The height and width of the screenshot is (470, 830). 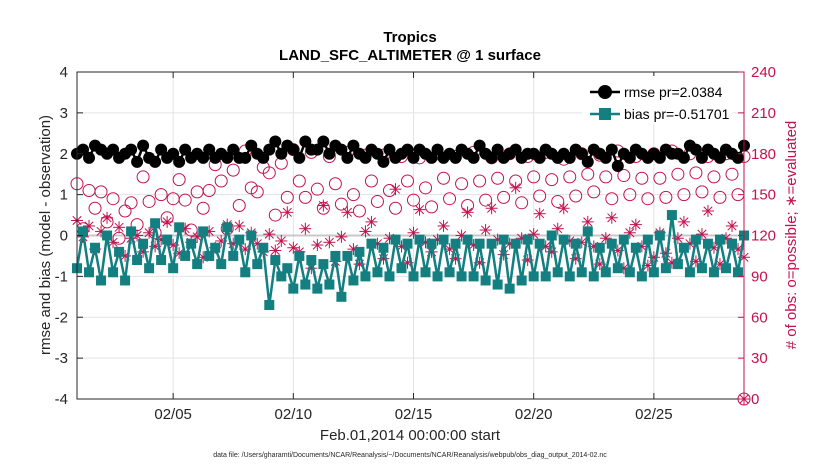 I want to click on left-tick-label: -1, so click(x=61, y=276).